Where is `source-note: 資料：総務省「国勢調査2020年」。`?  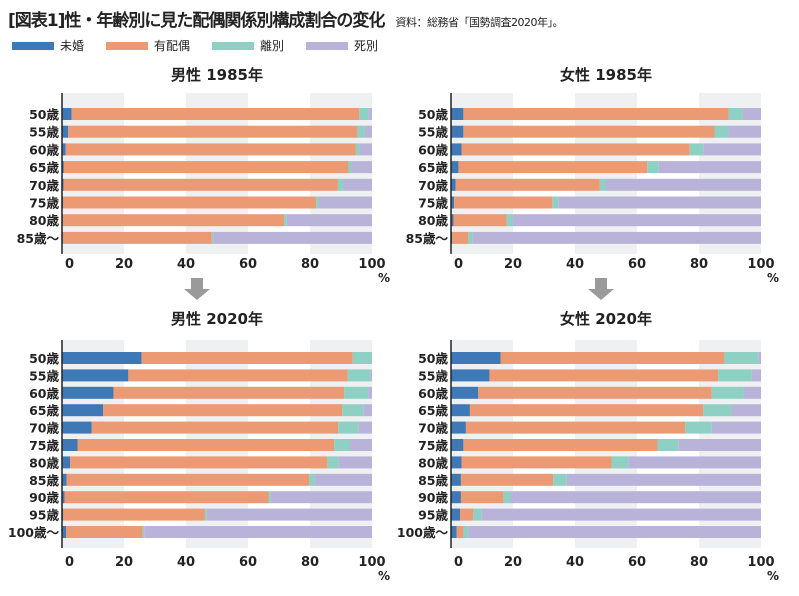 source-note: 資料：総務省「国勢調査2020年」。 is located at coordinates (479, 22).